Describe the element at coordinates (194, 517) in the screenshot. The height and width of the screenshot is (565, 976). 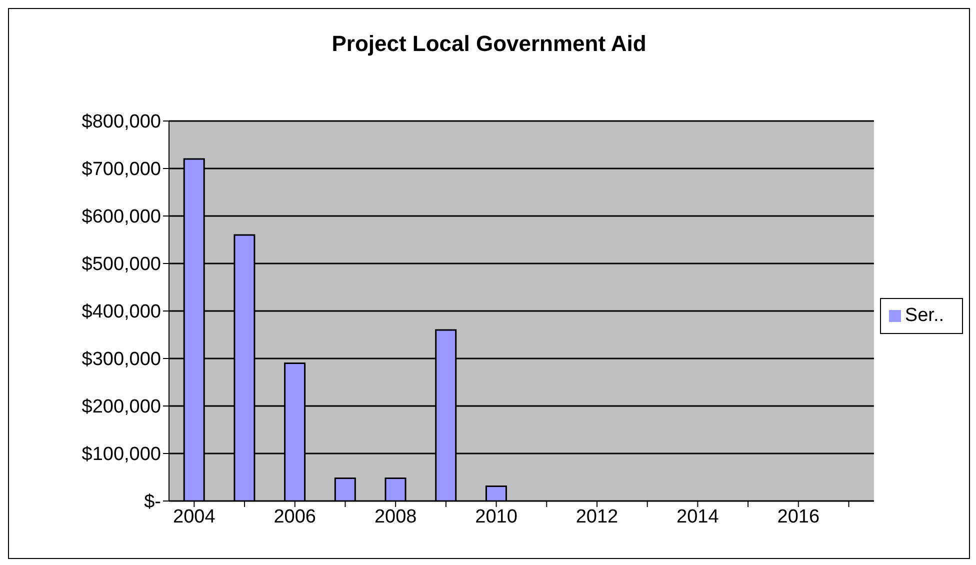
I see `x-tick-label: 2004` at that location.